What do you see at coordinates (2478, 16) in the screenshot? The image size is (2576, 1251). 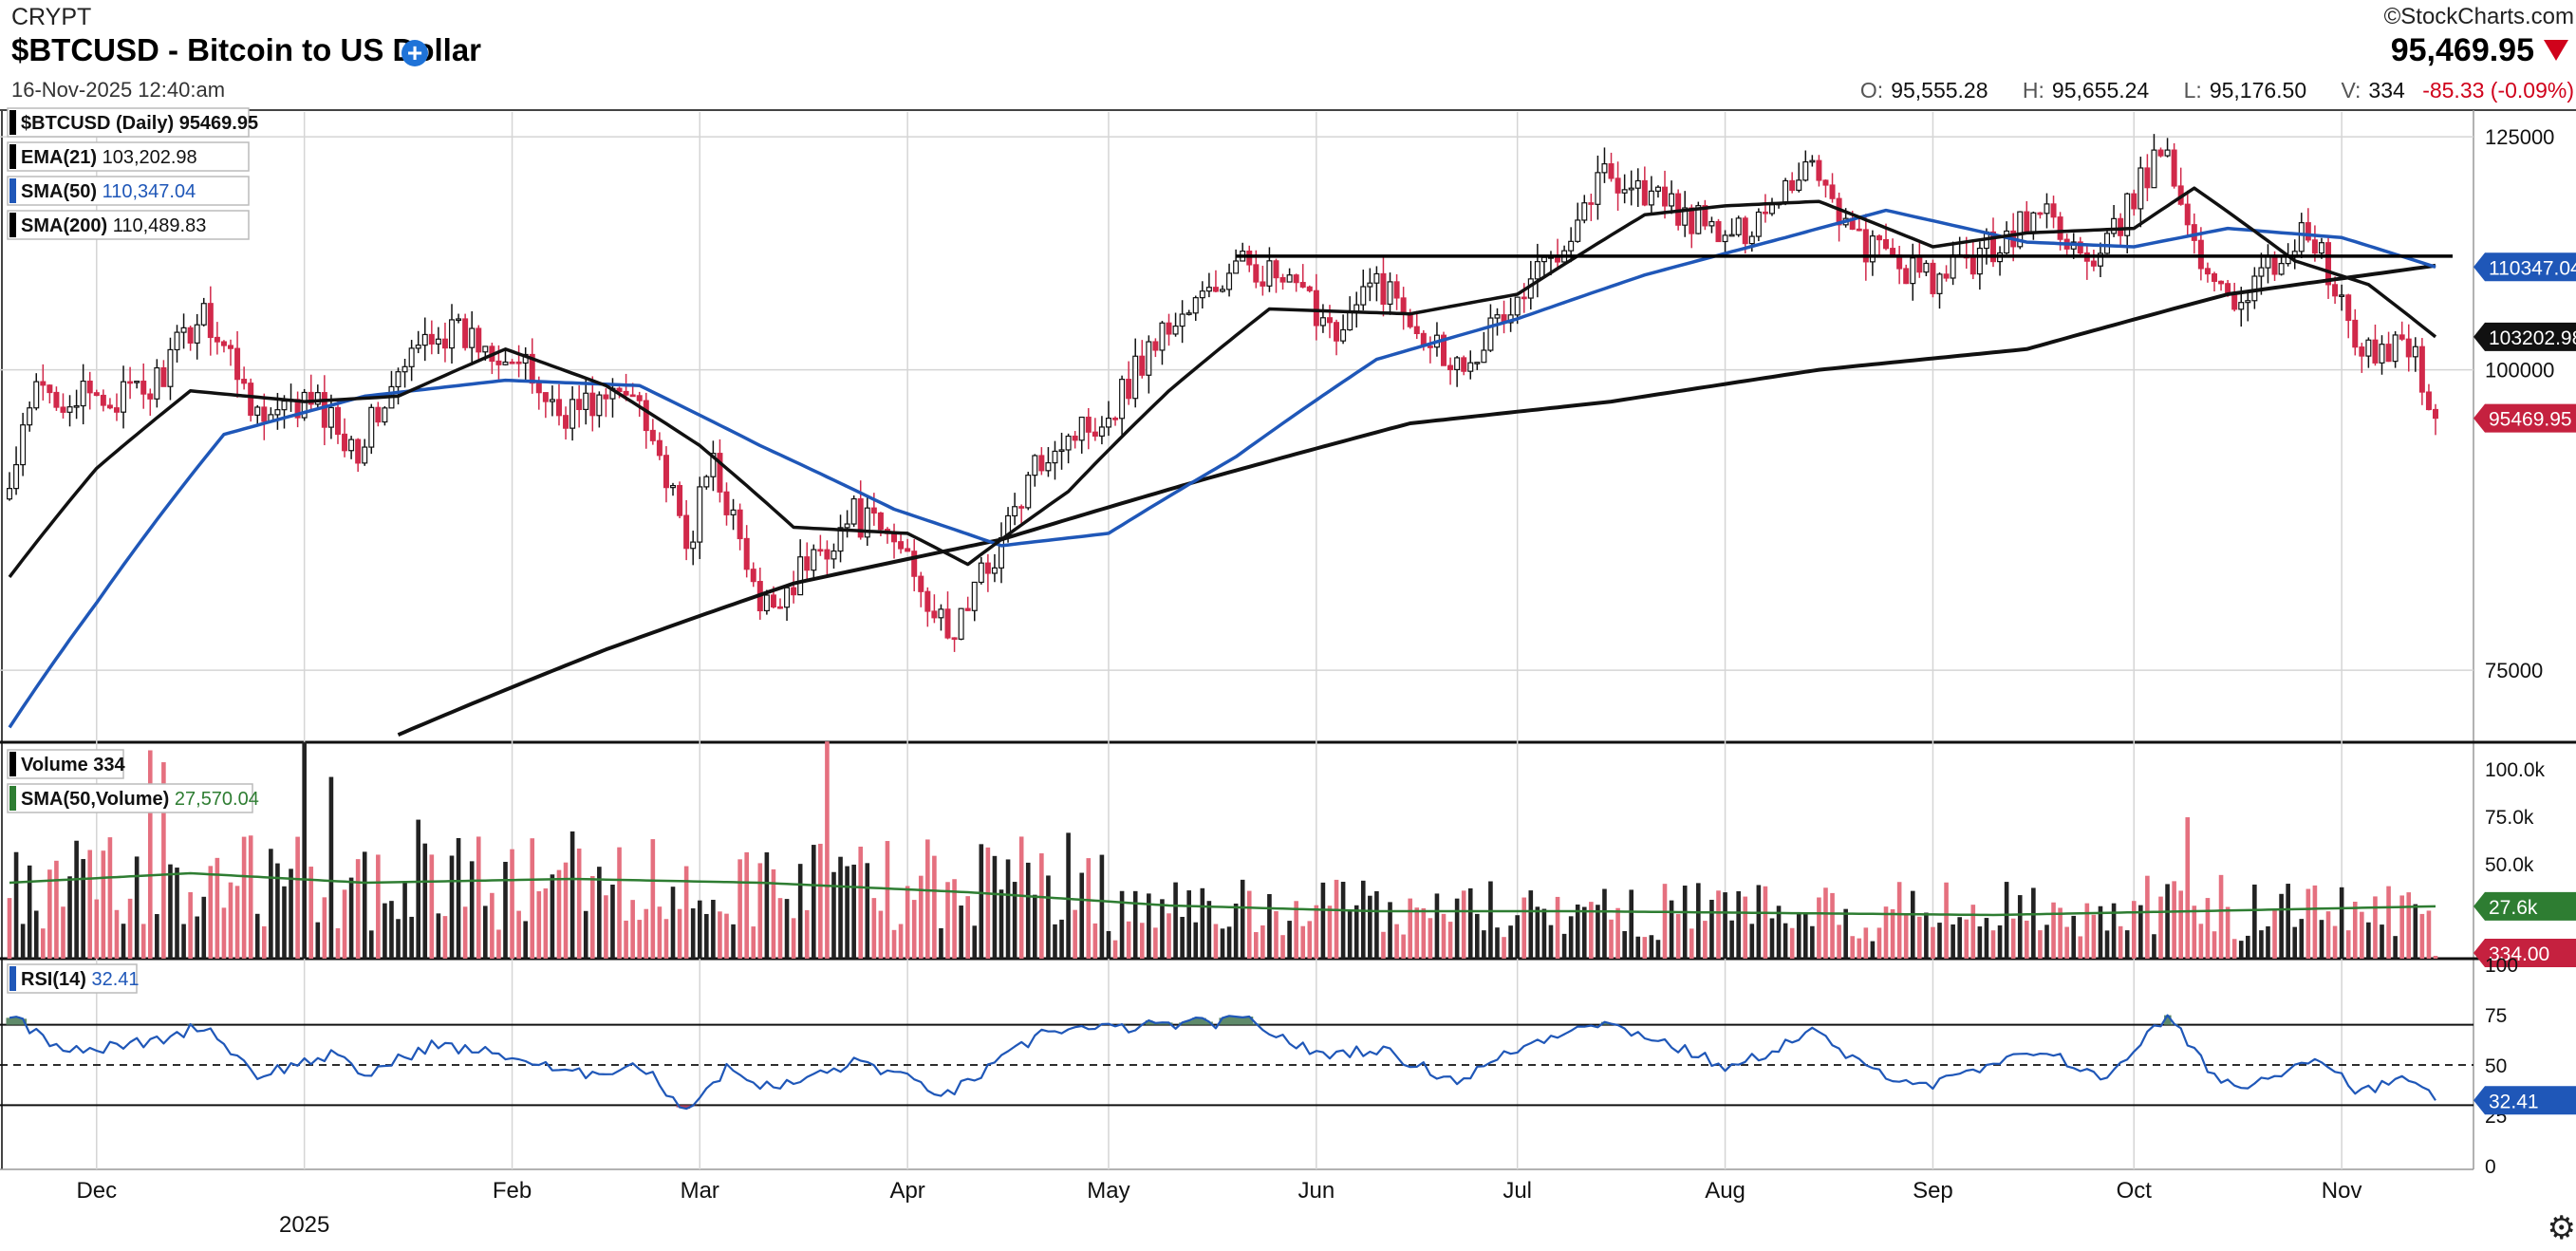 I see `brand-logo: ©StockCharts.com` at bounding box center [2478, 16].